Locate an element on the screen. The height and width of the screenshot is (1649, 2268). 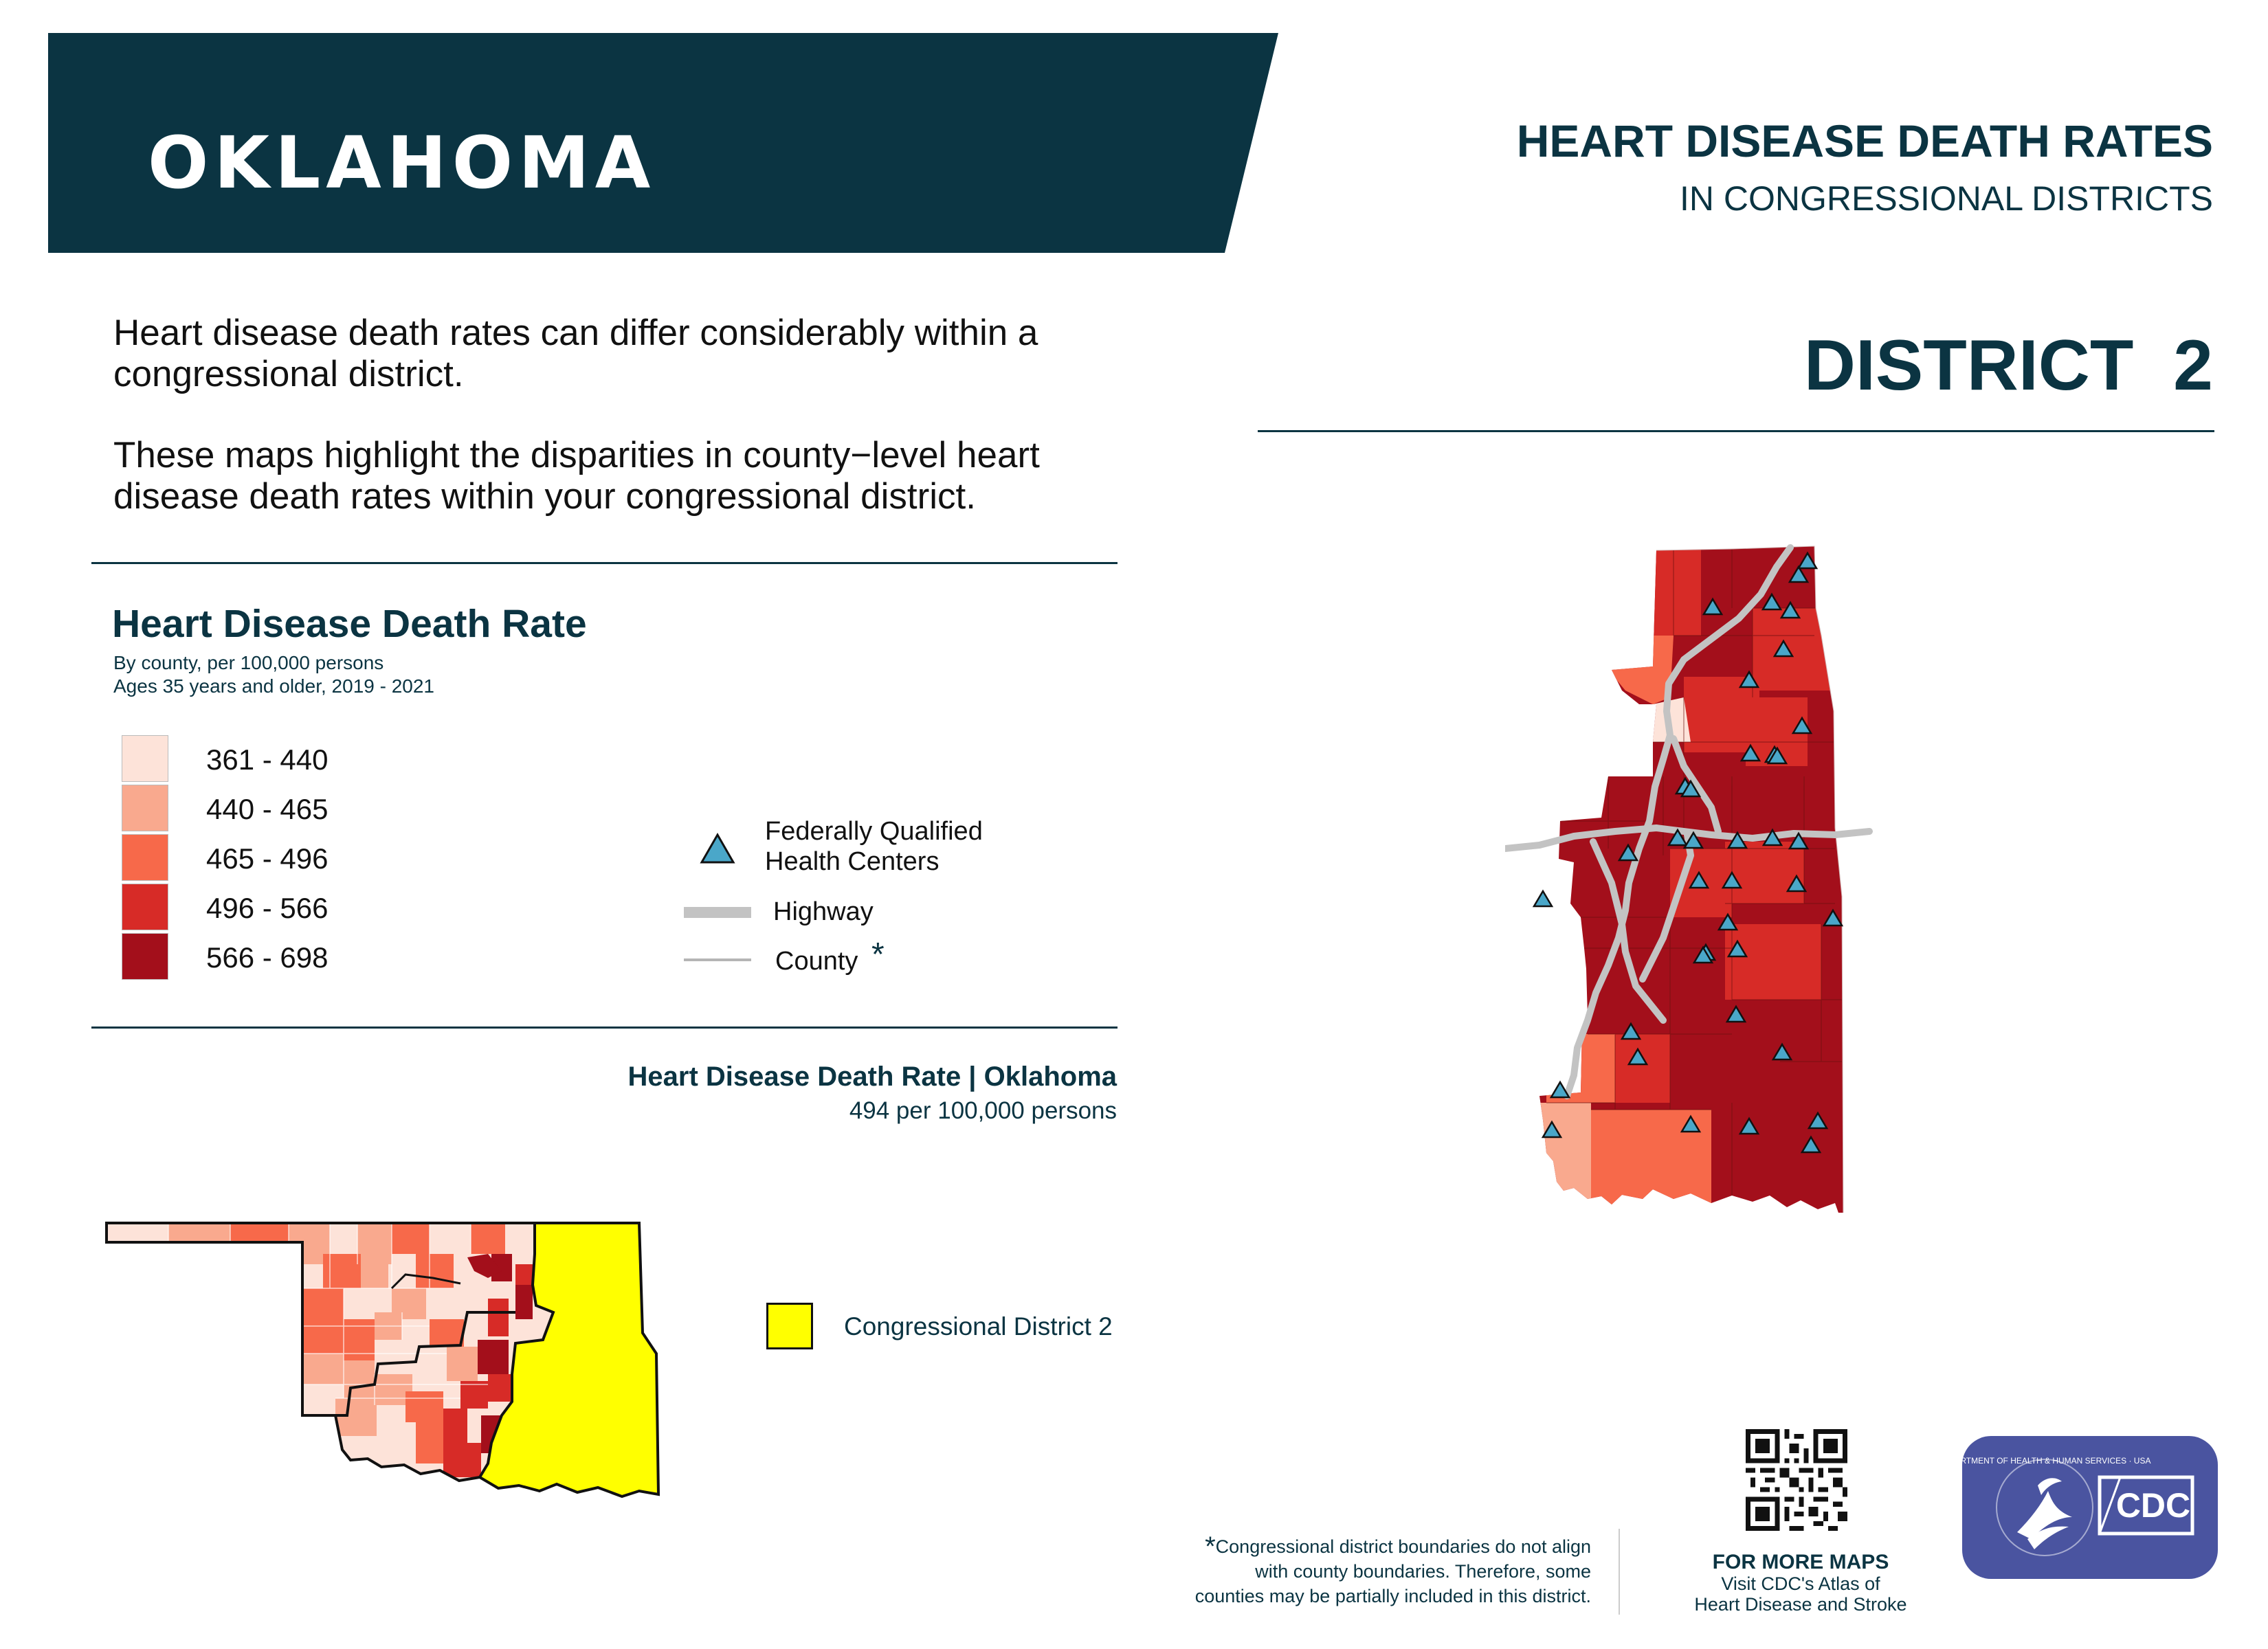
cdc-logo-text: CDC is located at coordinates (2153, 1505).